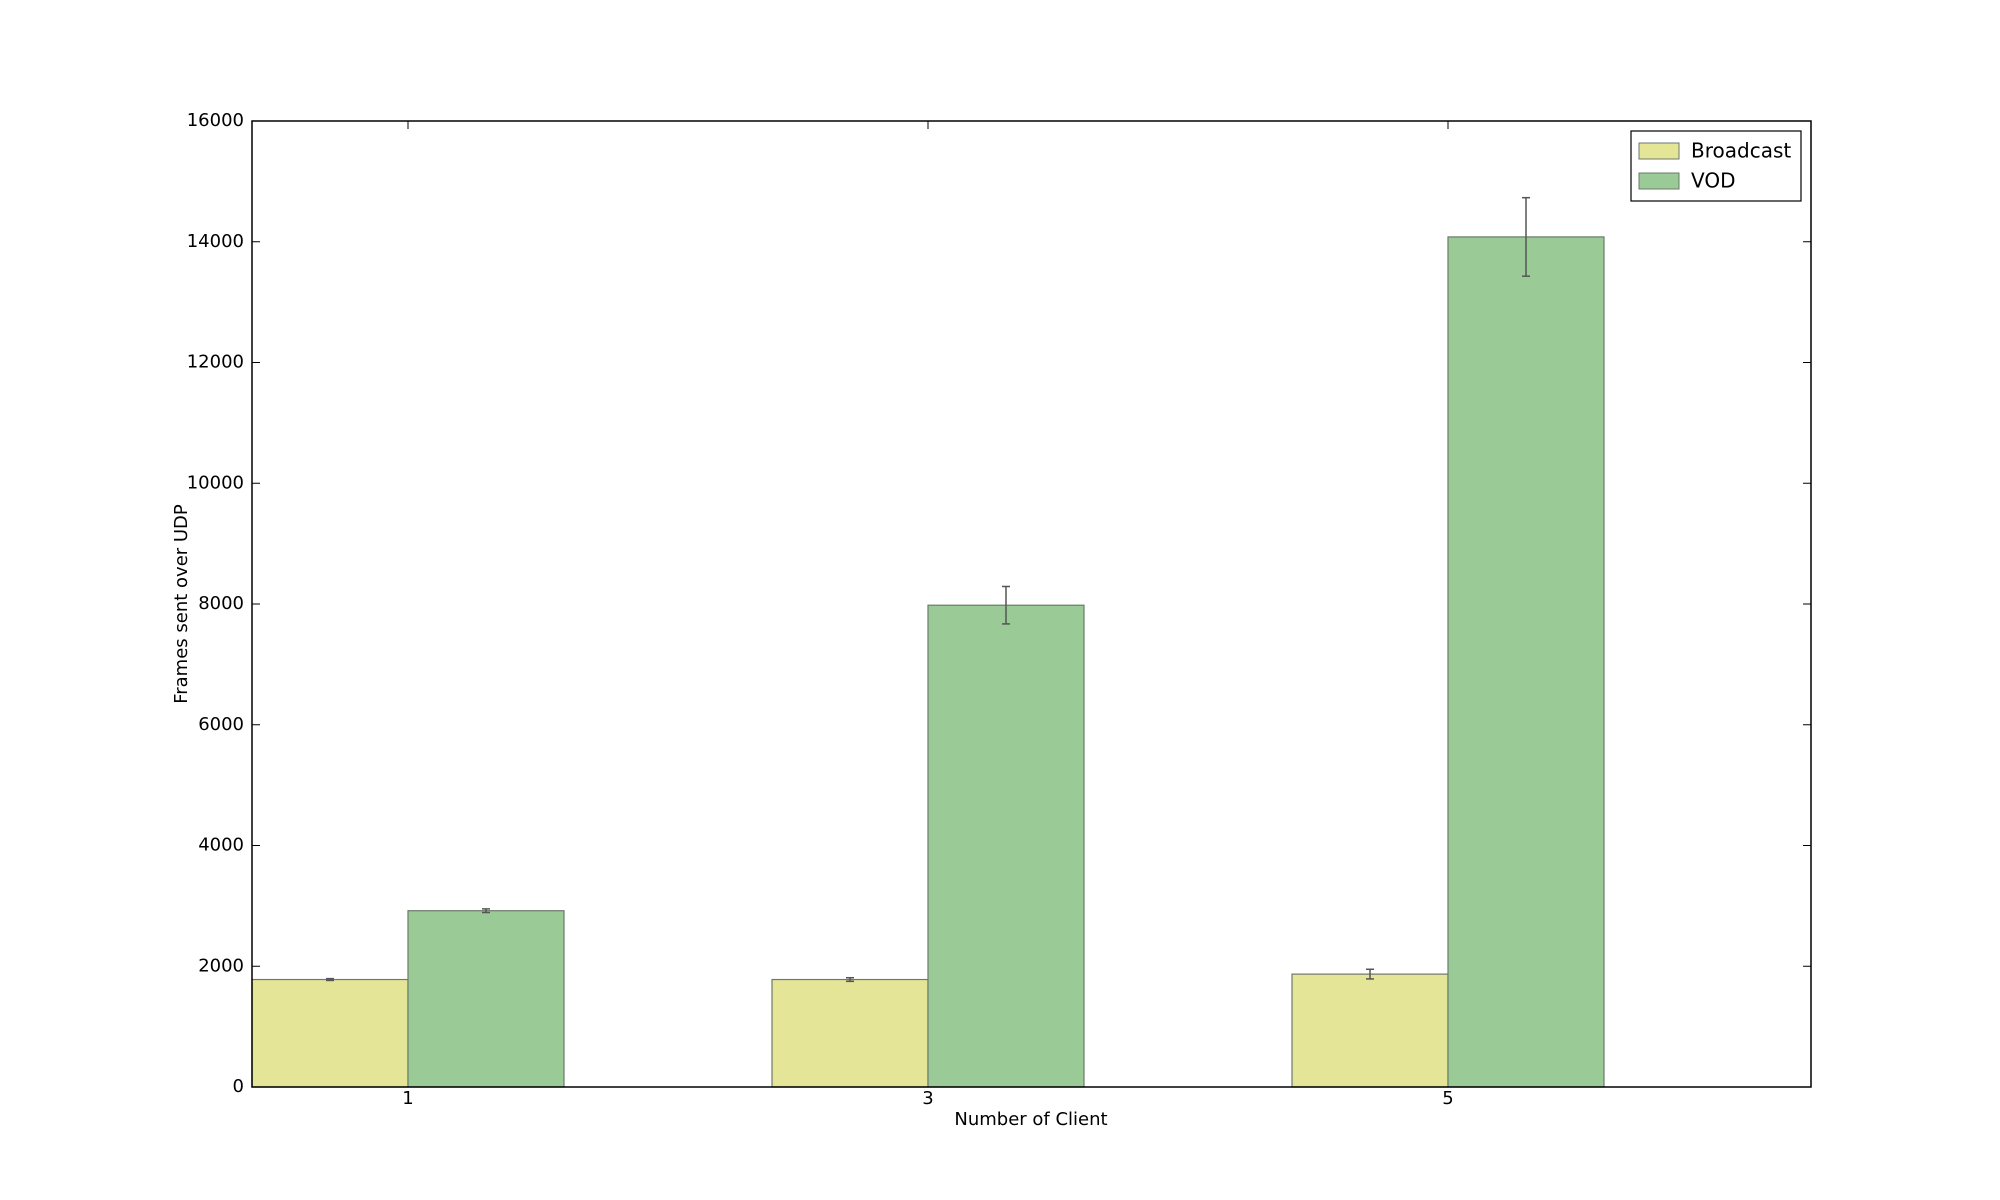  Describe the element at coordinates (215, 241) in the screenshot. I see `y-tick-label: 14000` at that location.